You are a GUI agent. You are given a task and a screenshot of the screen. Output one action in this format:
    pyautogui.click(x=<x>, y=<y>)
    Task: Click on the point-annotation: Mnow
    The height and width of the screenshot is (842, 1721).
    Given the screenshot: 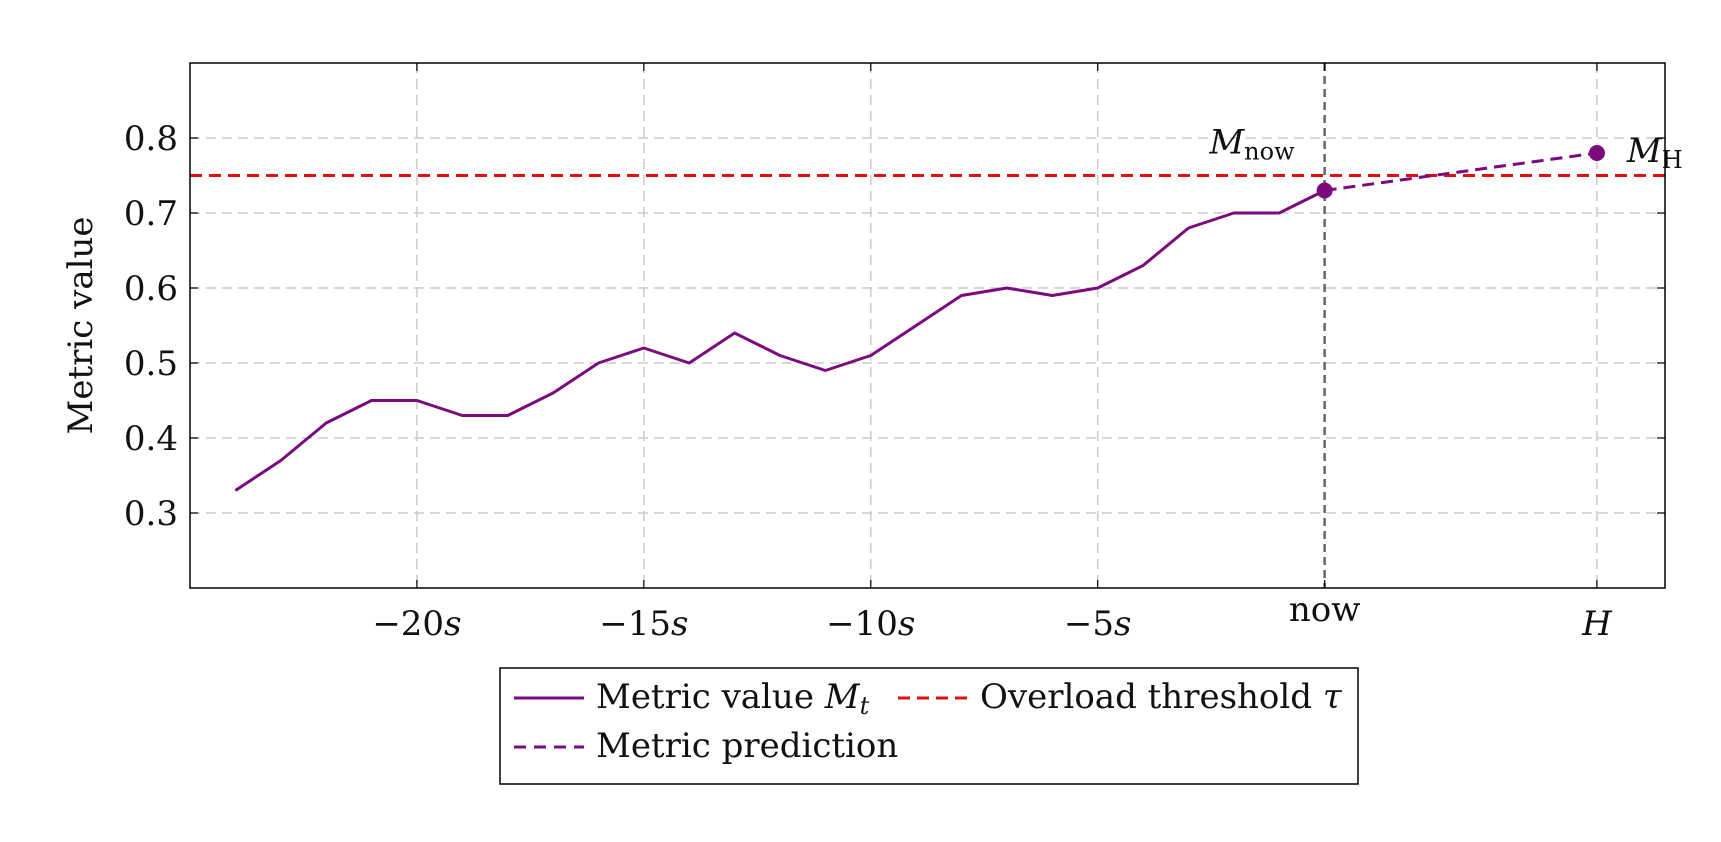 What is the action you would take?
    pyautogui.click(x=1251, y=144)
    